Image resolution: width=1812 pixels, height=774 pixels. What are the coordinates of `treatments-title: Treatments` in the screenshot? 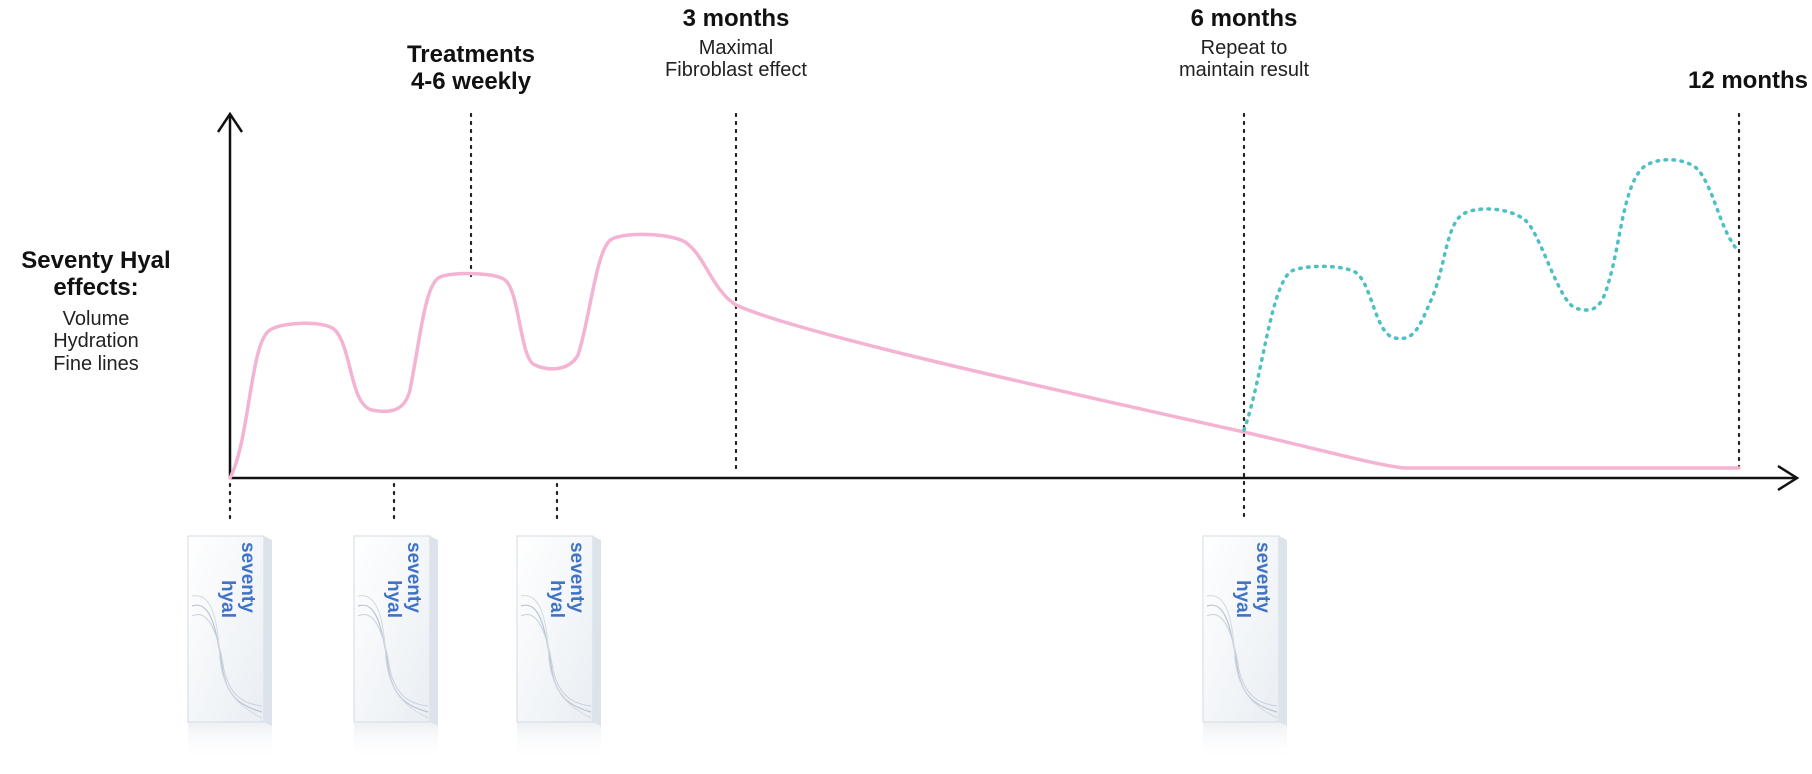 It's located at (471, 54).